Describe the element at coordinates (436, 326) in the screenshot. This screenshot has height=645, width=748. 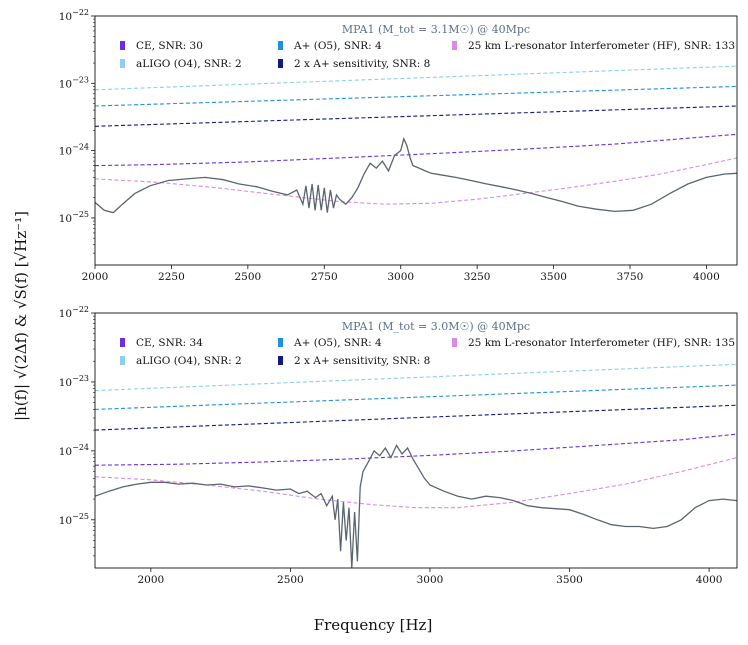
I see `panel-title: MPA1 (M_tot = 3.0M☉) @ 40Mpc` at that location.